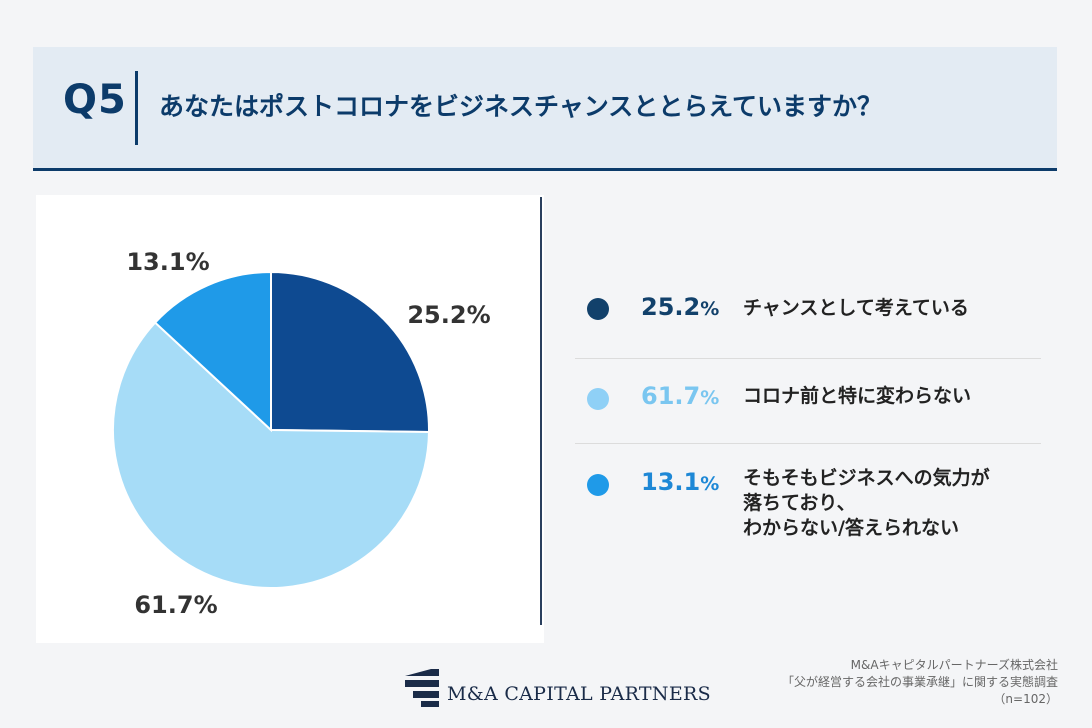  I want to click on pie-data-label: 61.7%, so click(175, 605).